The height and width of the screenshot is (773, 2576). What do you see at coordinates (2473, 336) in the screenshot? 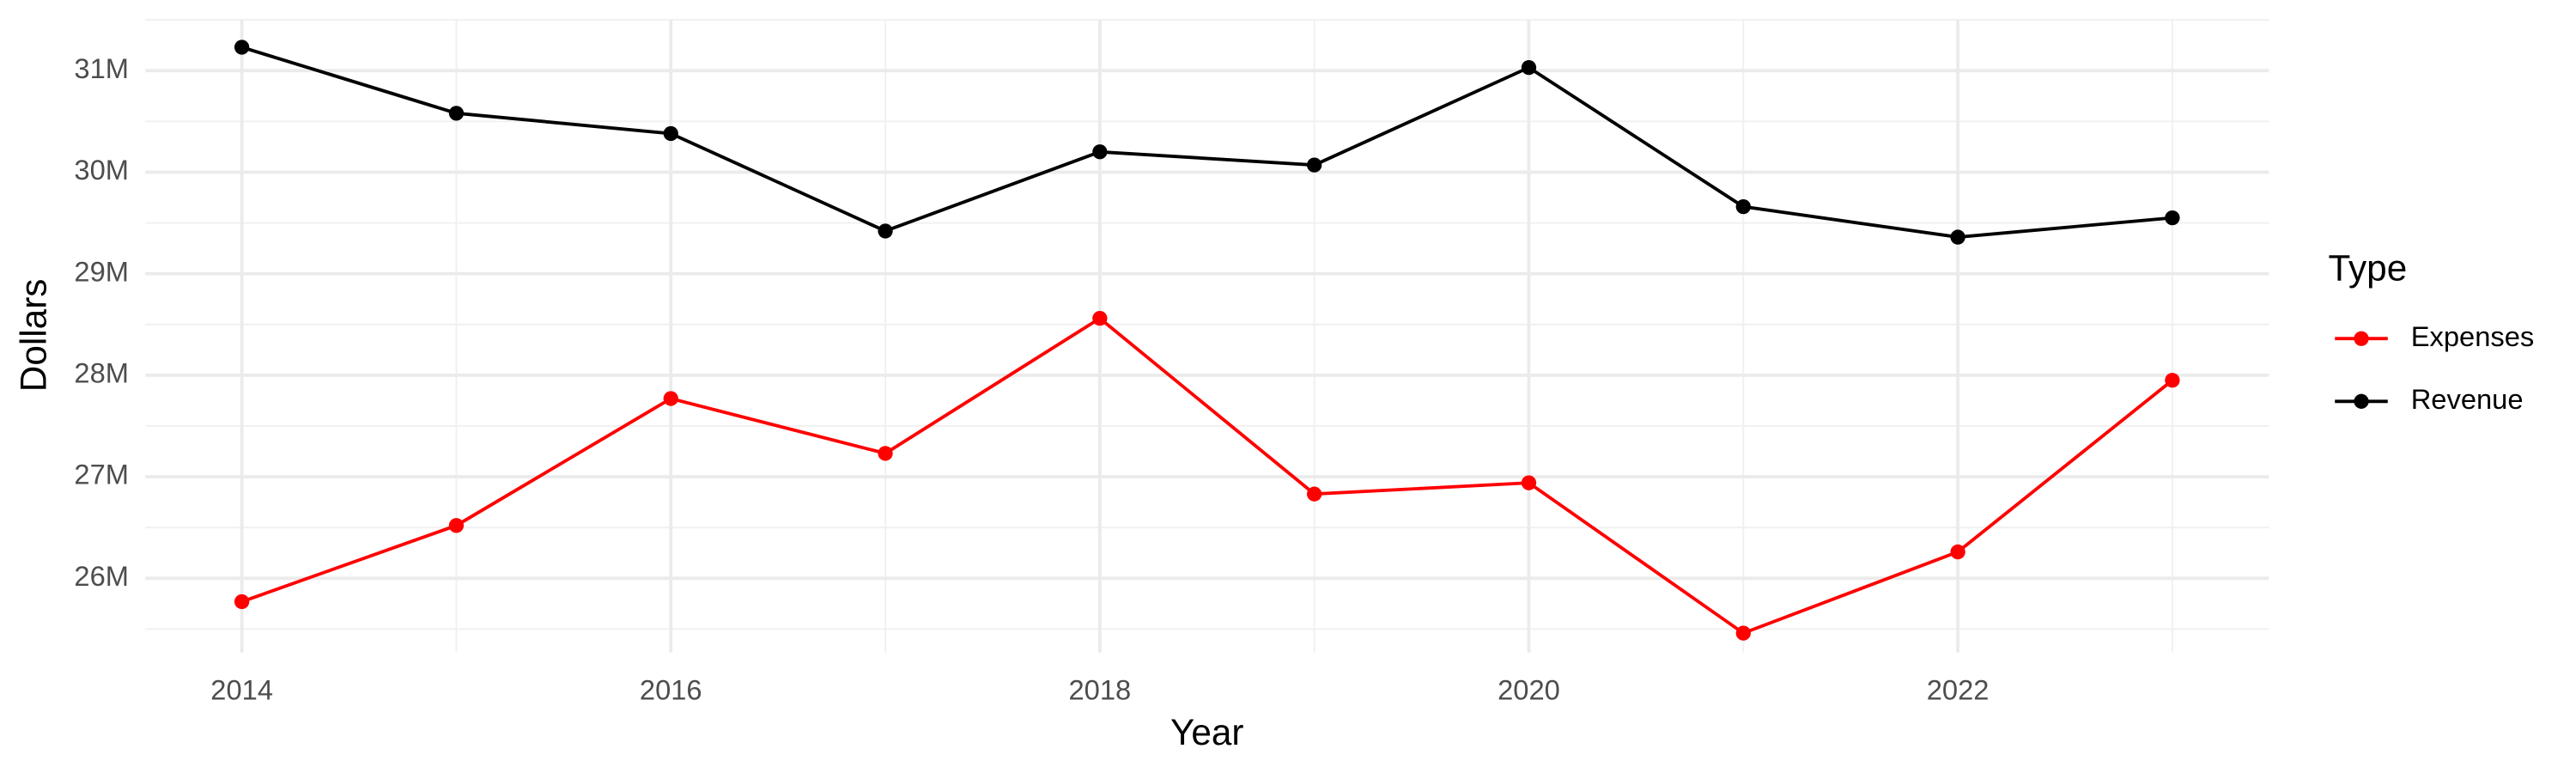
I see `legend-label: Expenses` at bounding box center [2473, 336].